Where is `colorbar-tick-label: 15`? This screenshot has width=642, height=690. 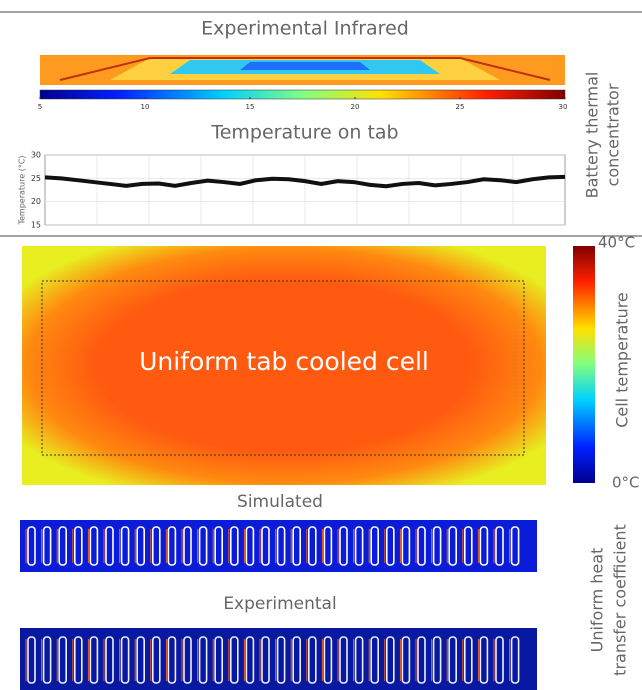
colorbar-tick-label: 15 is located at coordinates (250, 107).